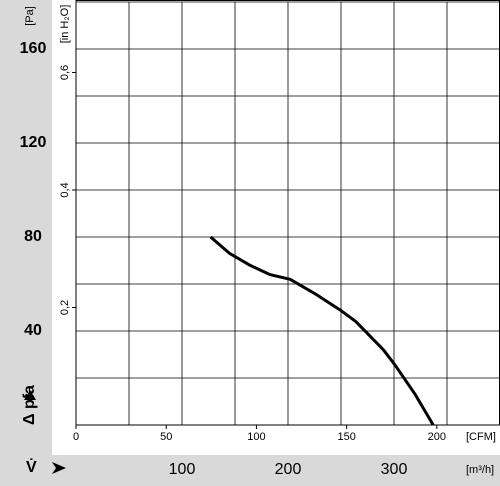 This screenshot has width=500, height=486. What do you see at coordinates (250, 470) in the screenshot?
I see `bottom-band` at bounding box center [250, 470].